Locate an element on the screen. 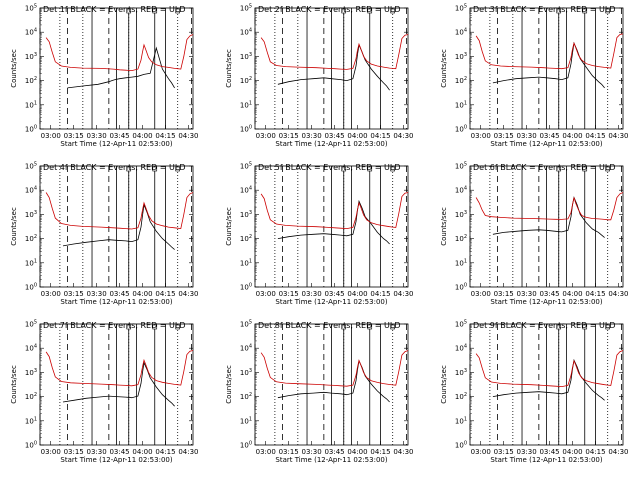 The height and width of the screenshot is (480, 640). panel-title: Det 6f BLACK = Events, RED = ULD is located at coordinates (544, 167).